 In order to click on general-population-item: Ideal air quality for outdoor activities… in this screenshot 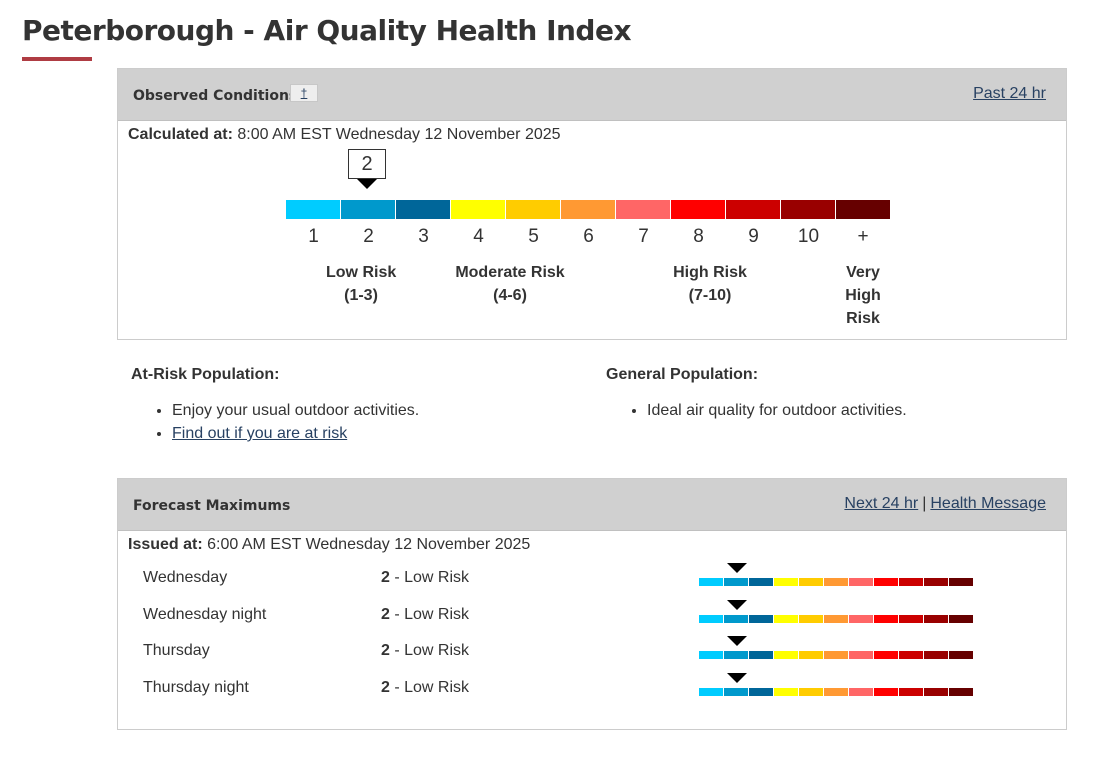, I will do `click(777, 410)`.